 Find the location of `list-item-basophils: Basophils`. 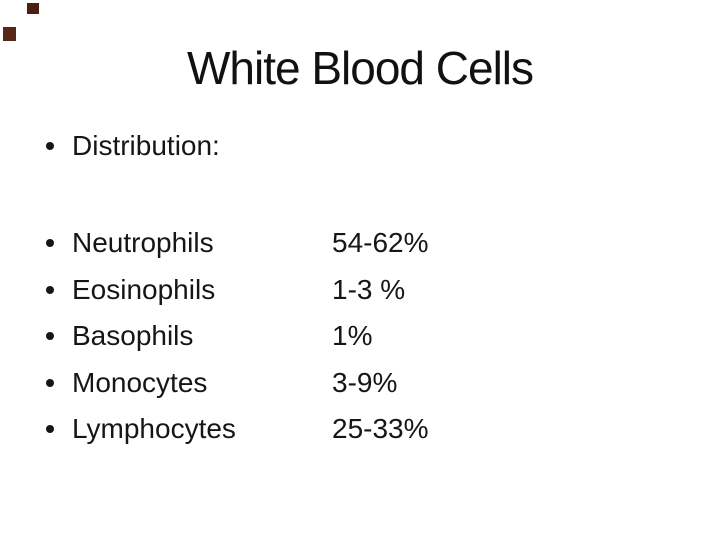

list-item-basophils: Basophils is located at coordinates (119, 336).